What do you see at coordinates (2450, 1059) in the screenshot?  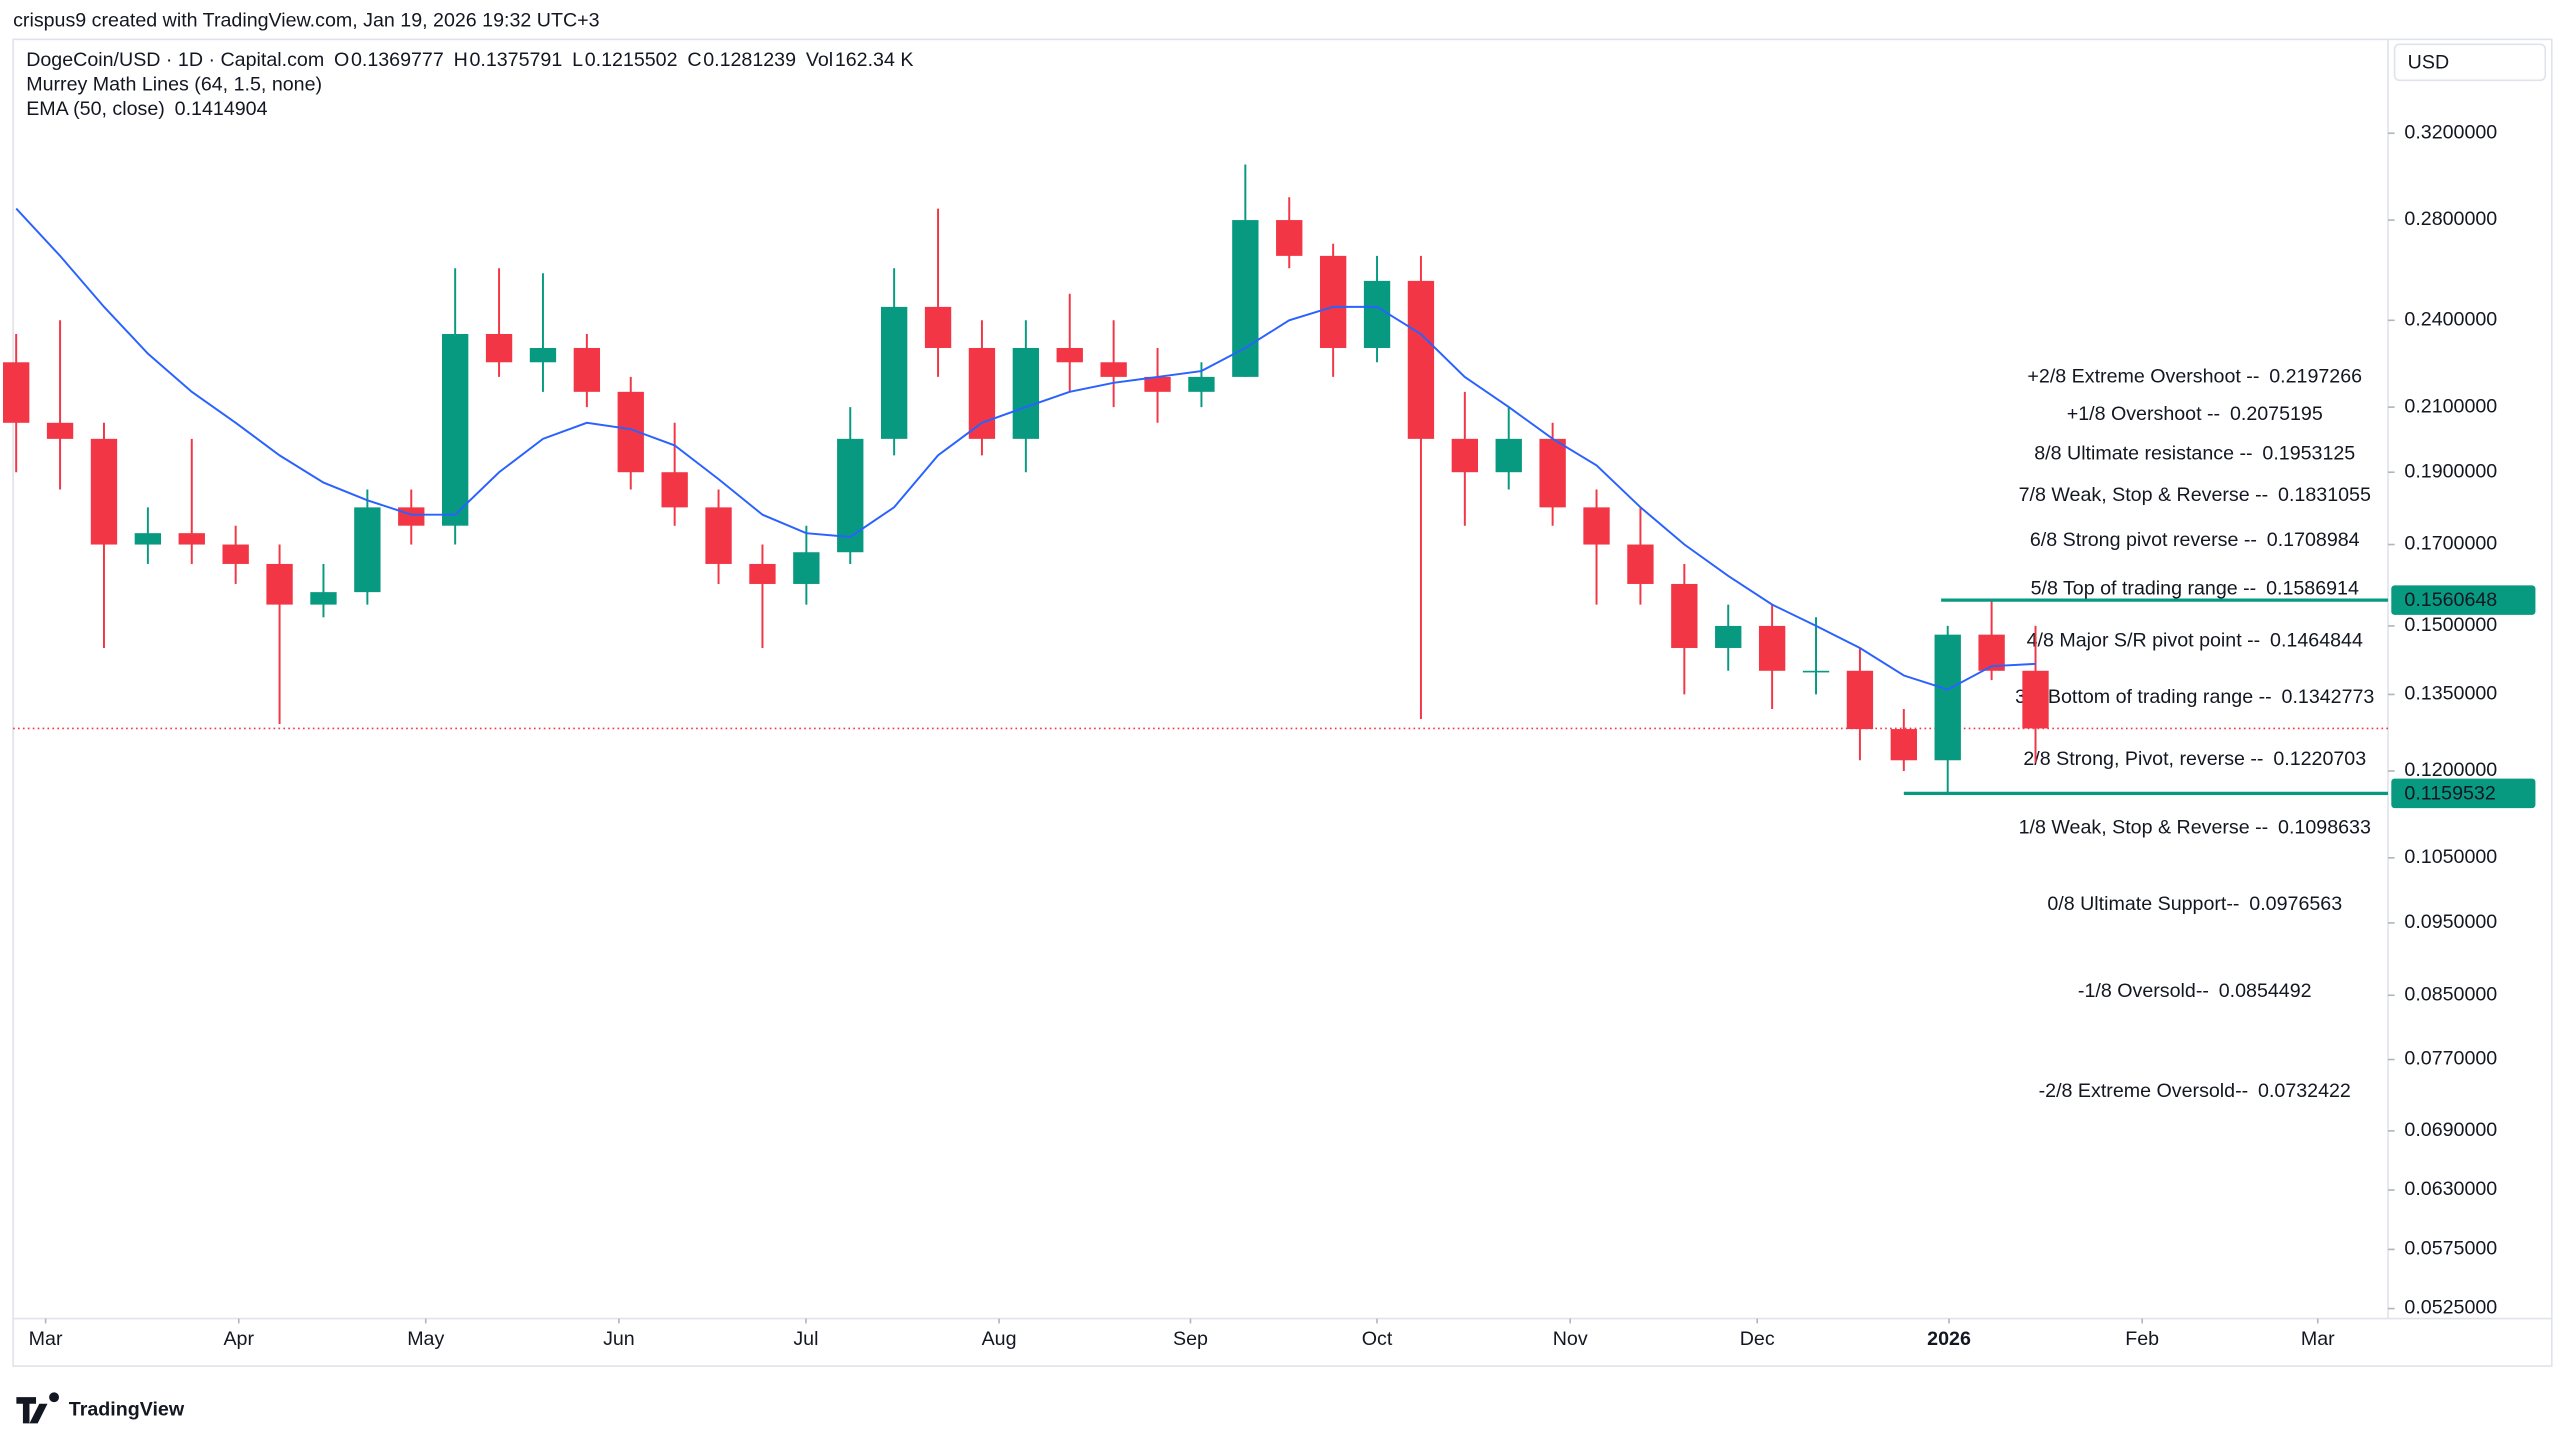 I see `y-tick-label: 0.0770000` at bounding box center [2450, 1059].